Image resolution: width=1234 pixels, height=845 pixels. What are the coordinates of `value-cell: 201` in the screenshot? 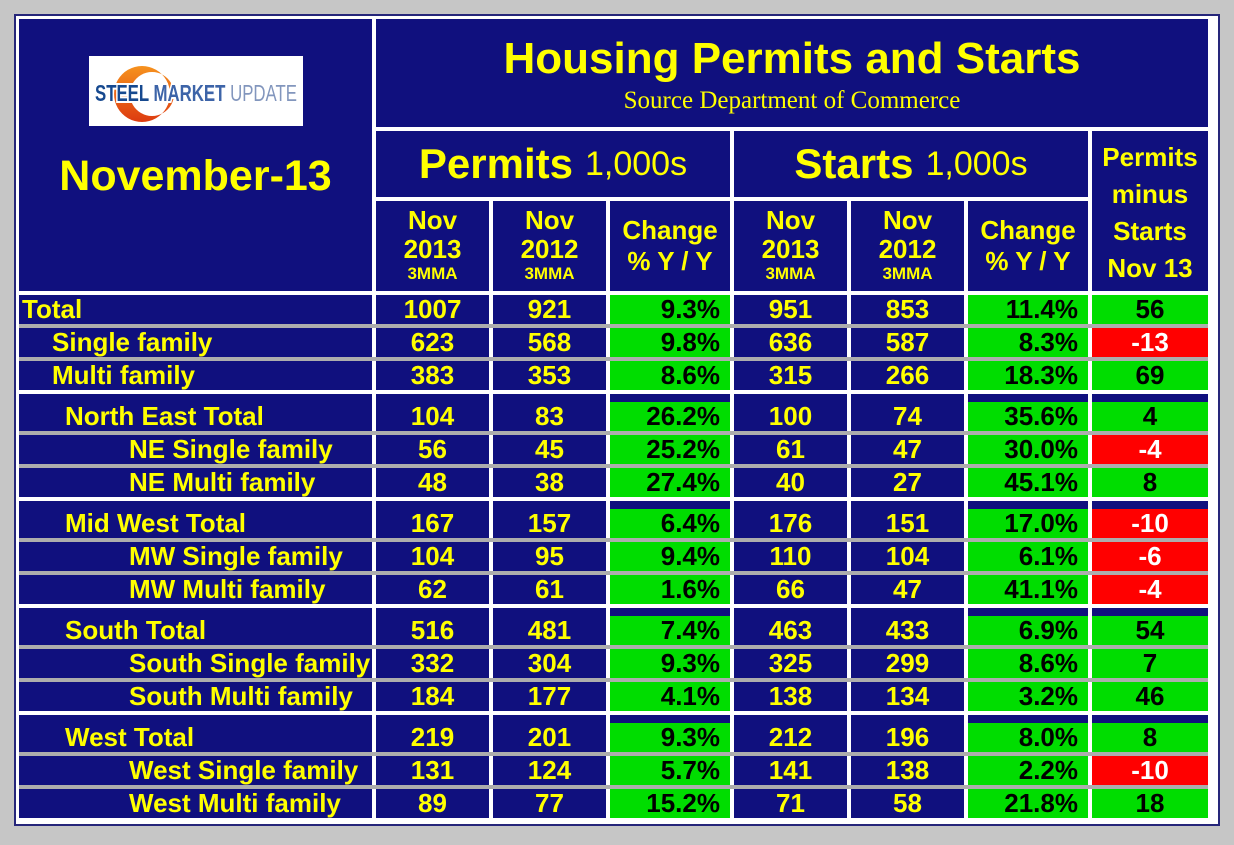 It's located at (549, 737).